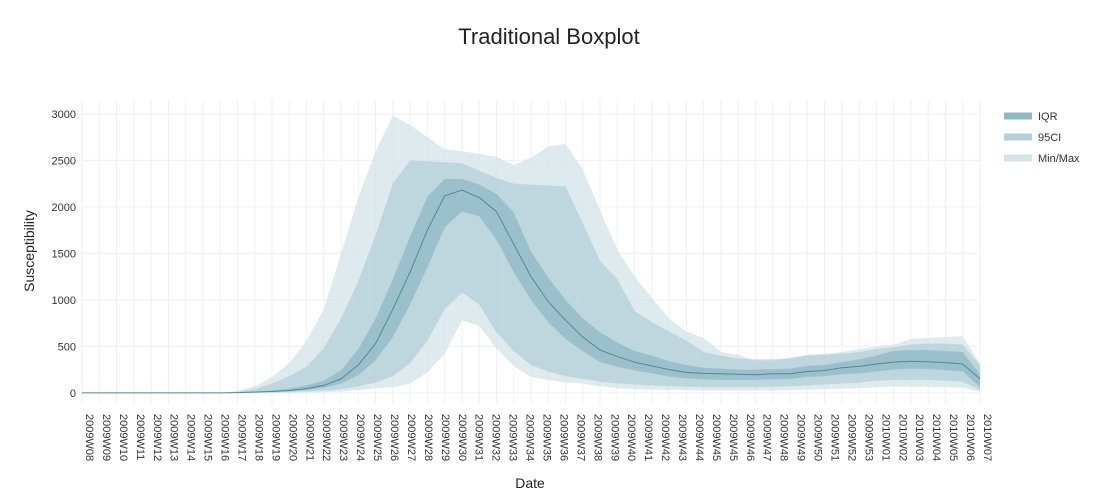 The image size is (1099, 500). Describe the element at coordinates (394, 437) in the screenshot. I see `x-tick-label: 2009W26` at that location.